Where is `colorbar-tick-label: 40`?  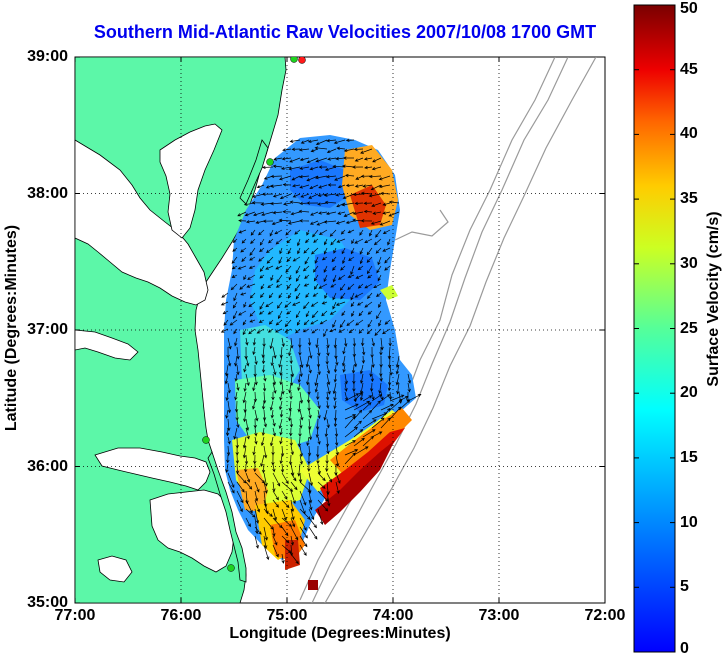 colorbar-tick-label: 40 is located at coordinates (689, 134).